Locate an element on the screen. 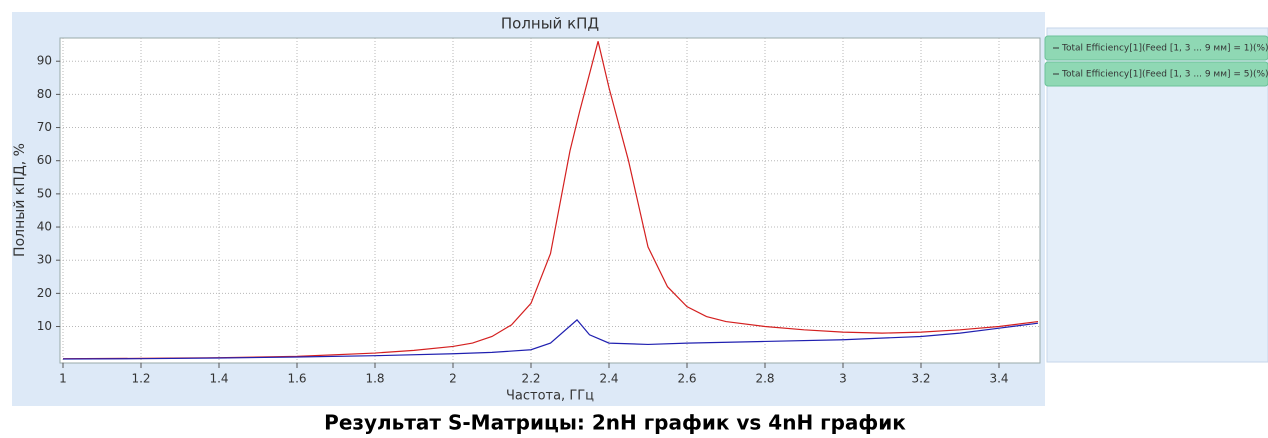 Image resolution: width=1268 pixels, height=438 pixels. x-axis-label: Частота, ГГц is located at coordinates (550, 396).